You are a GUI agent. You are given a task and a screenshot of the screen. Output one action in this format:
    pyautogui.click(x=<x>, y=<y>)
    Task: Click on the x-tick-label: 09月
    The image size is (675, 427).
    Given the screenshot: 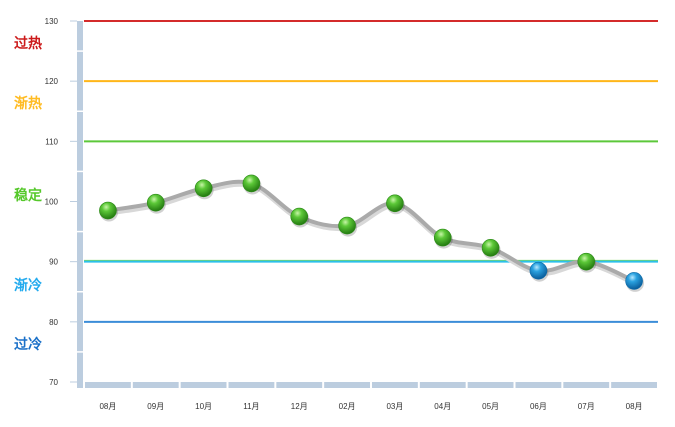 What is the action you would take?
    pyautogui.click(x=155, y=406)
    